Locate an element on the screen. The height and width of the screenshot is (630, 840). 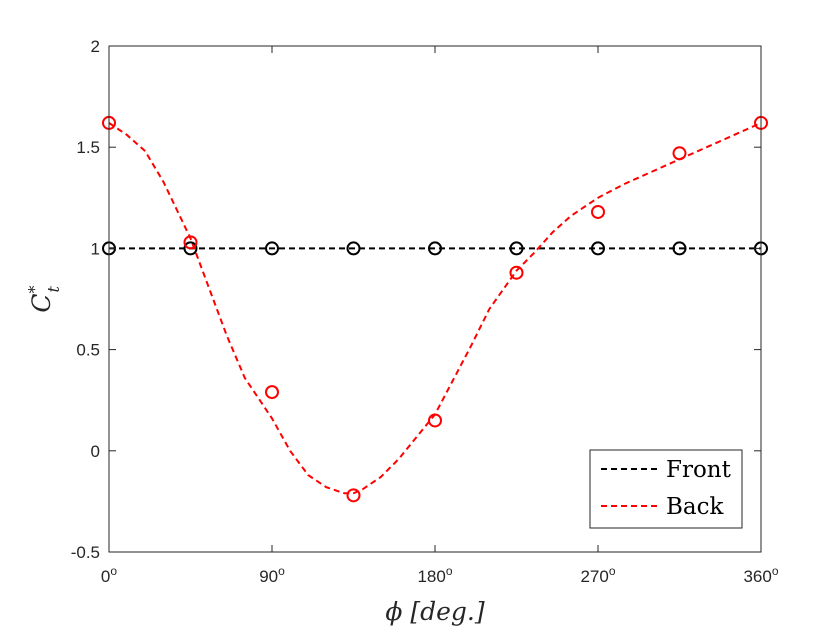
x-tick-value: 0 is located at coordinates (105, 576).